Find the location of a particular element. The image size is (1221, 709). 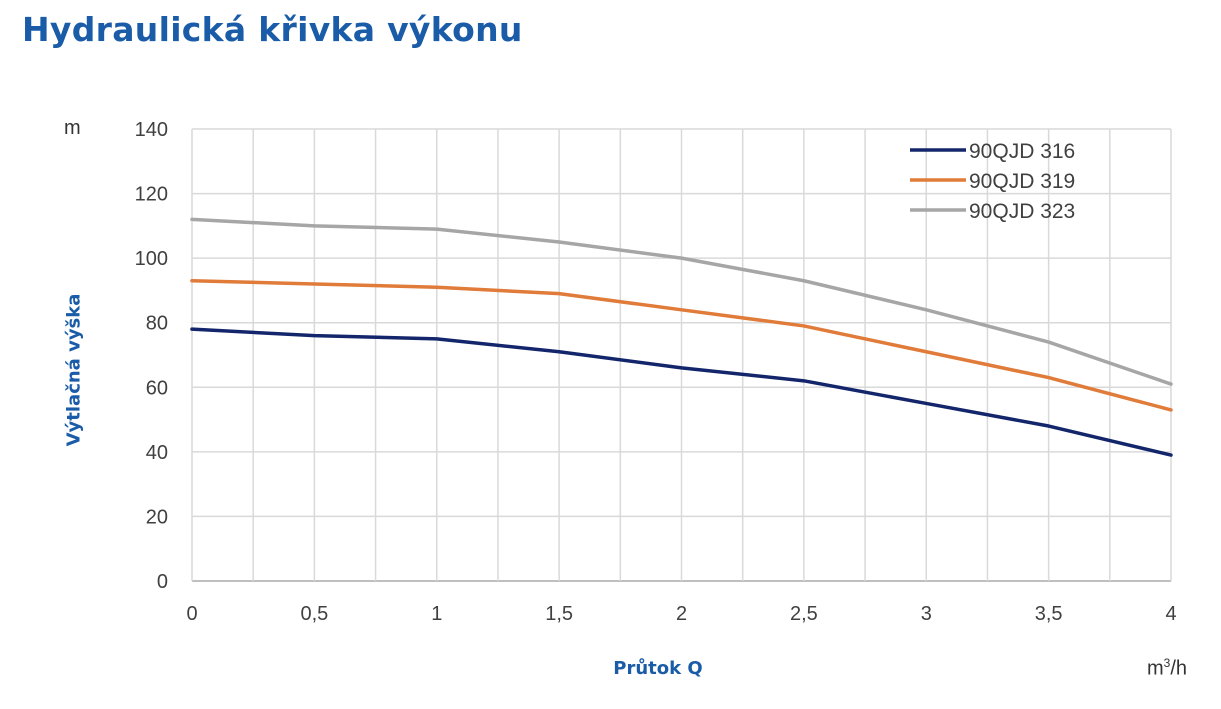

x-tick-label: 4 is located at coordinates (1170, 614).